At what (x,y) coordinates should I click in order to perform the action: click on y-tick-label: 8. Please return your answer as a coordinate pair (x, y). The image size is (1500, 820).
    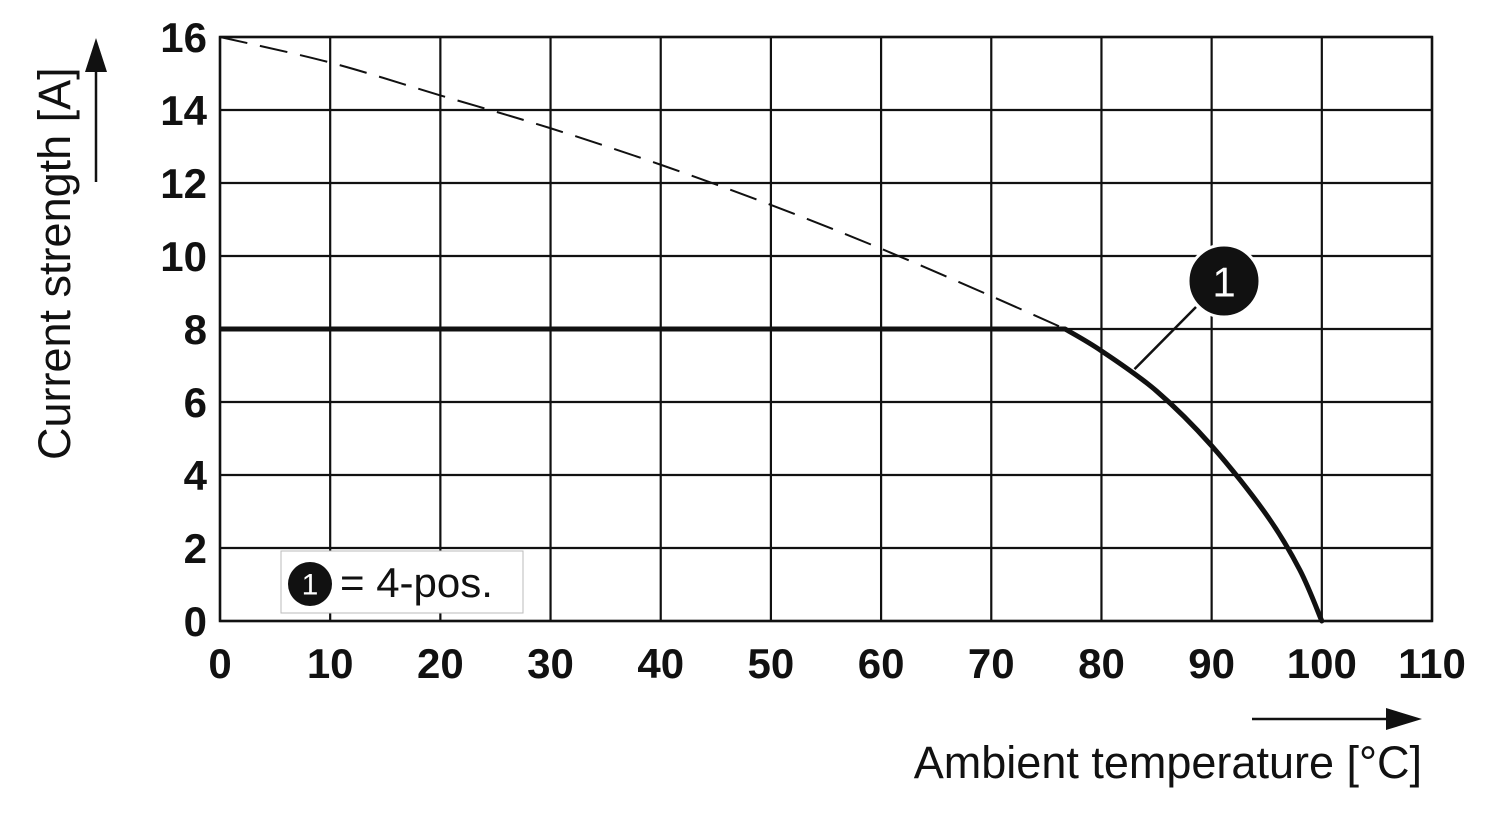
    Looking at the image, I should click on (195, 329).